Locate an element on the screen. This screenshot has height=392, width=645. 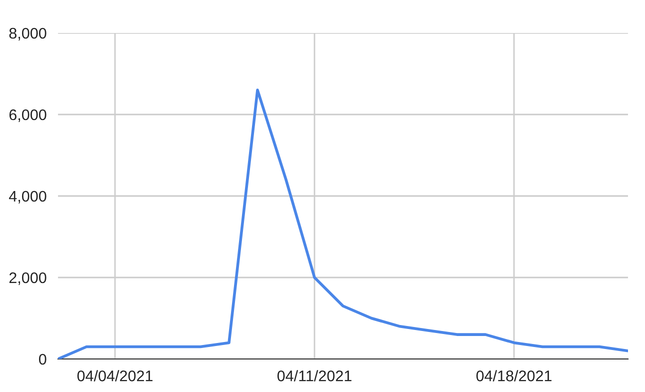
x-tick-label: 04/18/2021 is located at coordinates (514, 376).